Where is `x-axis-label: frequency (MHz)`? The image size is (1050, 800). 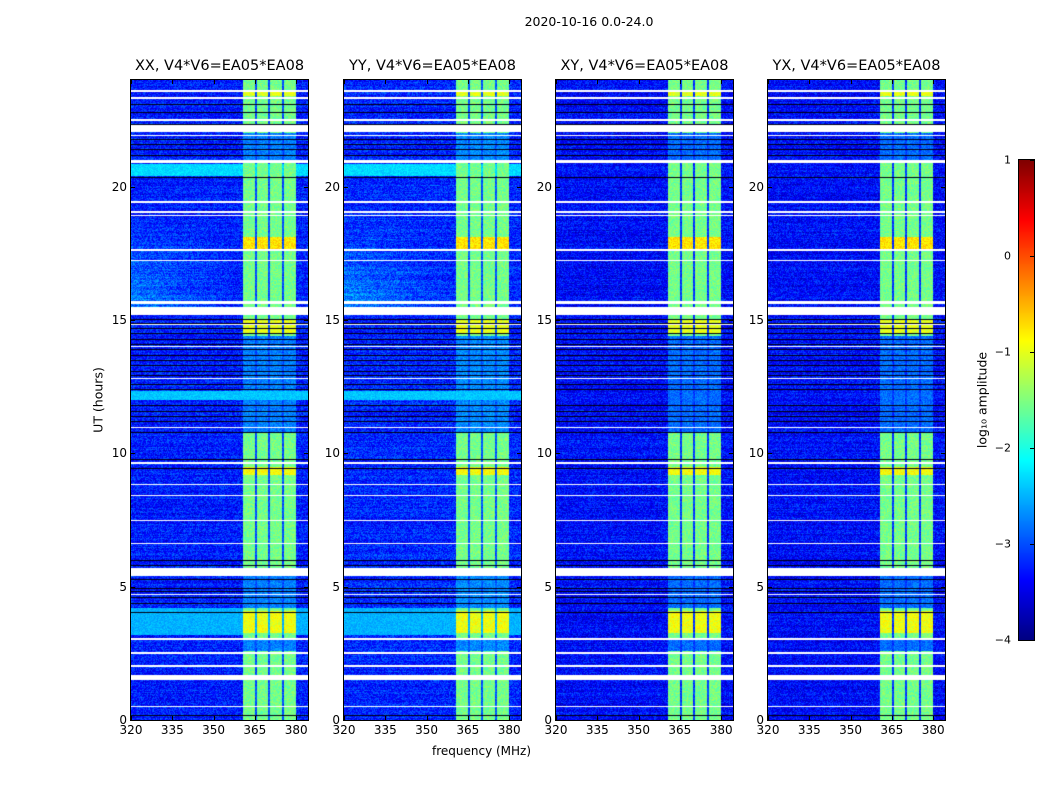
x-axis-label: frequency (MHz) is located at coordinates (482, 751).